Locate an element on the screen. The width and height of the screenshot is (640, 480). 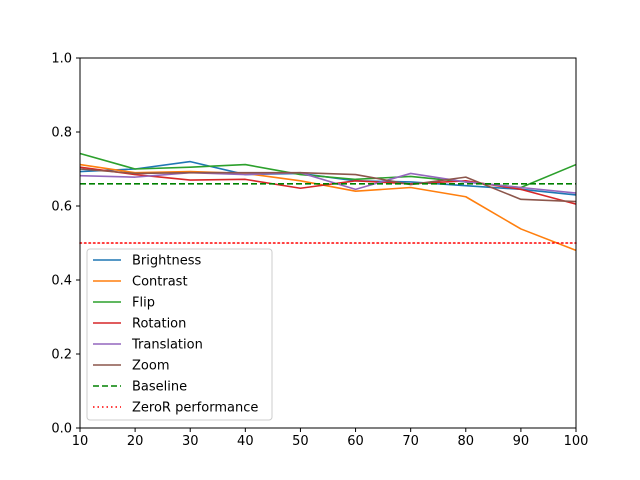
y-tick-label: 0.2 is located at coordinates (61, 355).